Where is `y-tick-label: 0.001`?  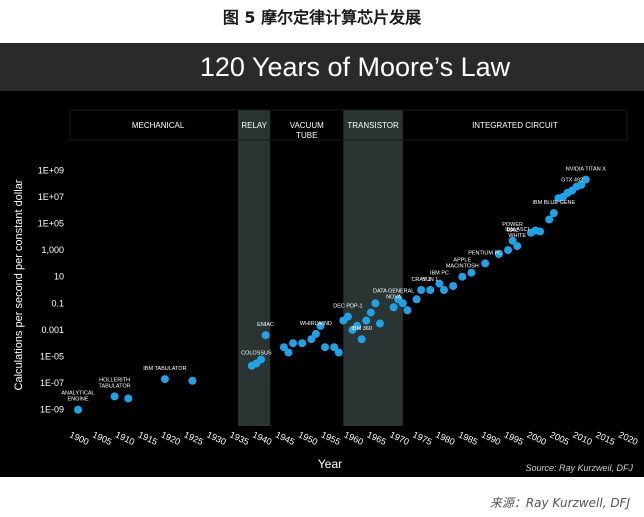
y-tick-label: 0.001 is located at coordinates (52, 330).